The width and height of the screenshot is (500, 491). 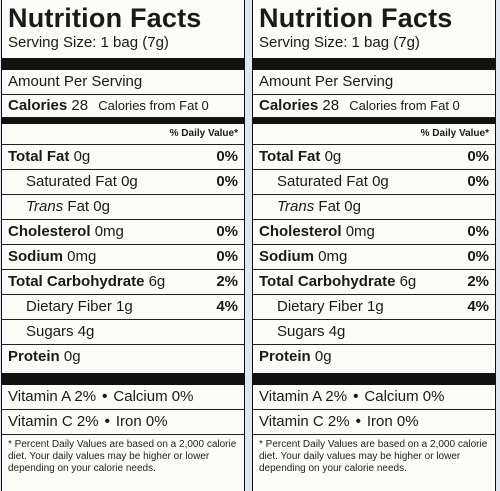 What do you see at coordinates (286, 256) in the screenshot?
I see `nutrient-name: Sodium` at bounding box center [286, 256].